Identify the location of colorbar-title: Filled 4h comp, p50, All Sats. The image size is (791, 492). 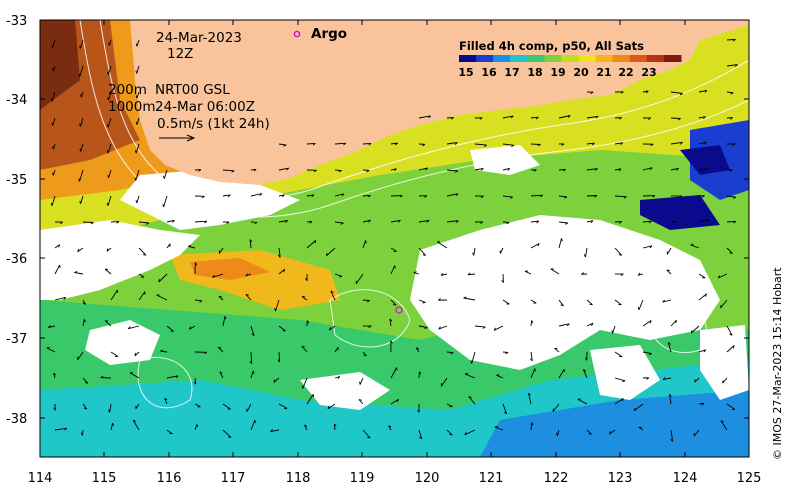
(551, 46).